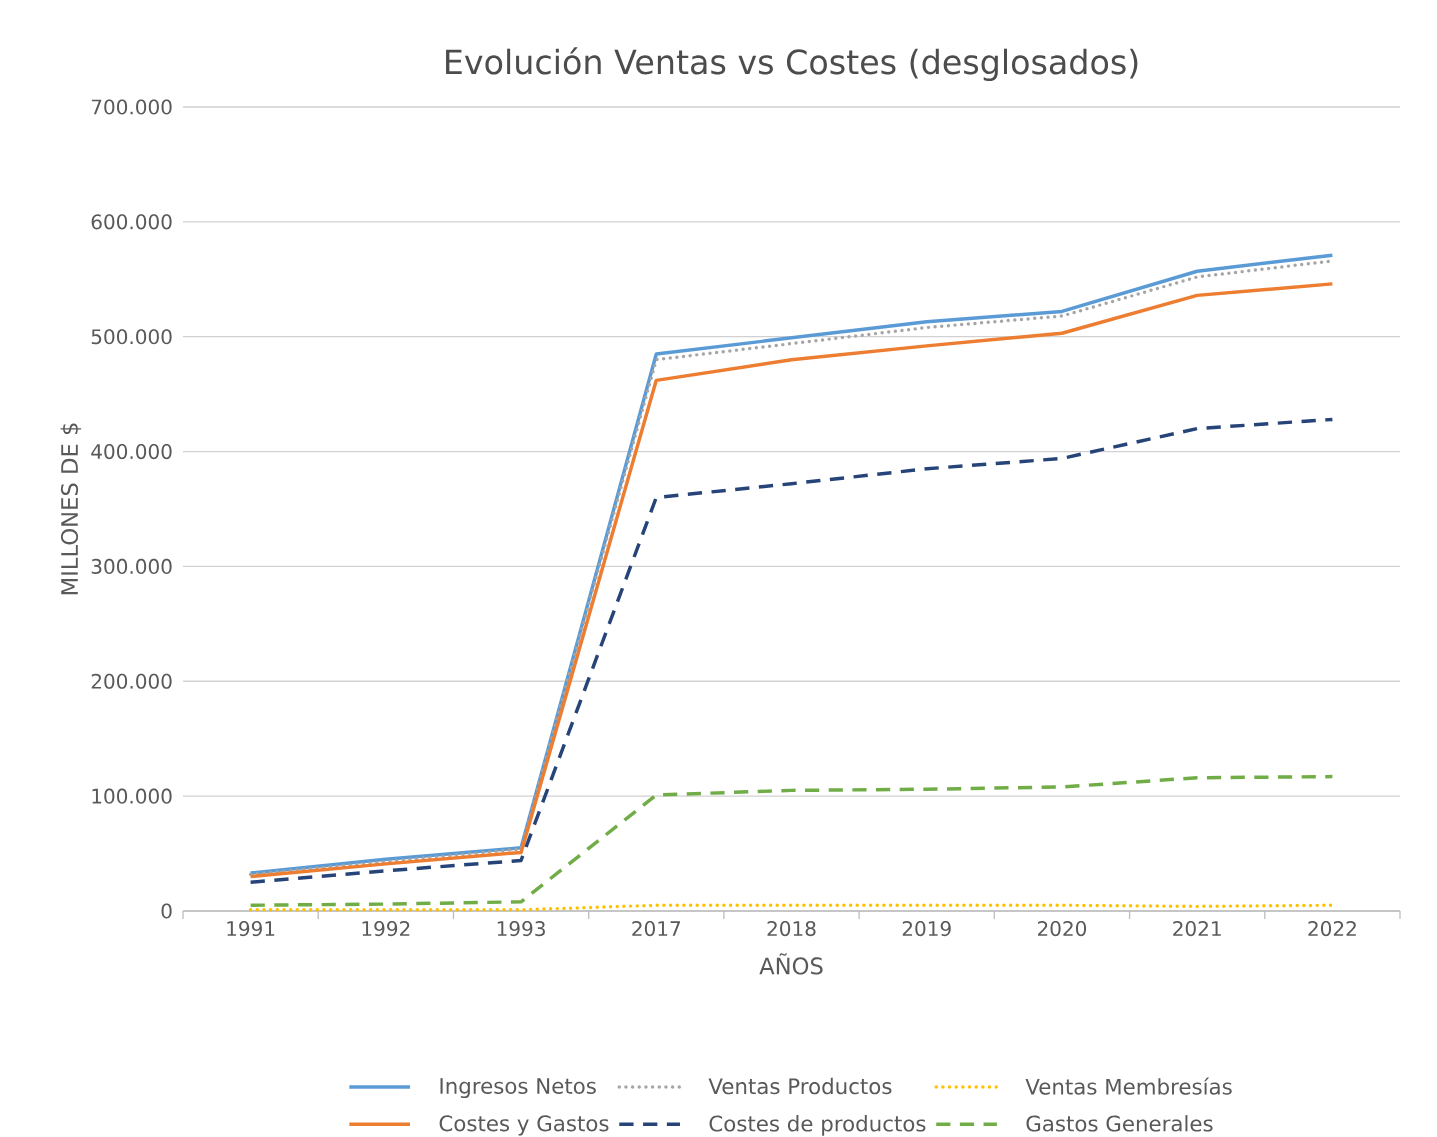 The width and height of the screenshot is (1437, 1137). What do you see at coordinates (166, 911) in the screenshot?
I see `y-tick-label: 0` at bounding box center [166, 911].